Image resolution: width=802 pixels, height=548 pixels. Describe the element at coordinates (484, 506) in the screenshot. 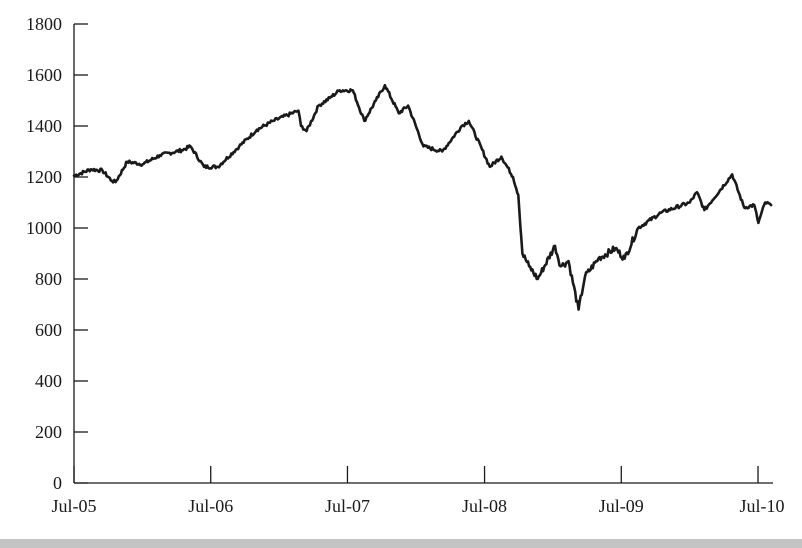

I see `x-tick-label: Jul-08` at that location.